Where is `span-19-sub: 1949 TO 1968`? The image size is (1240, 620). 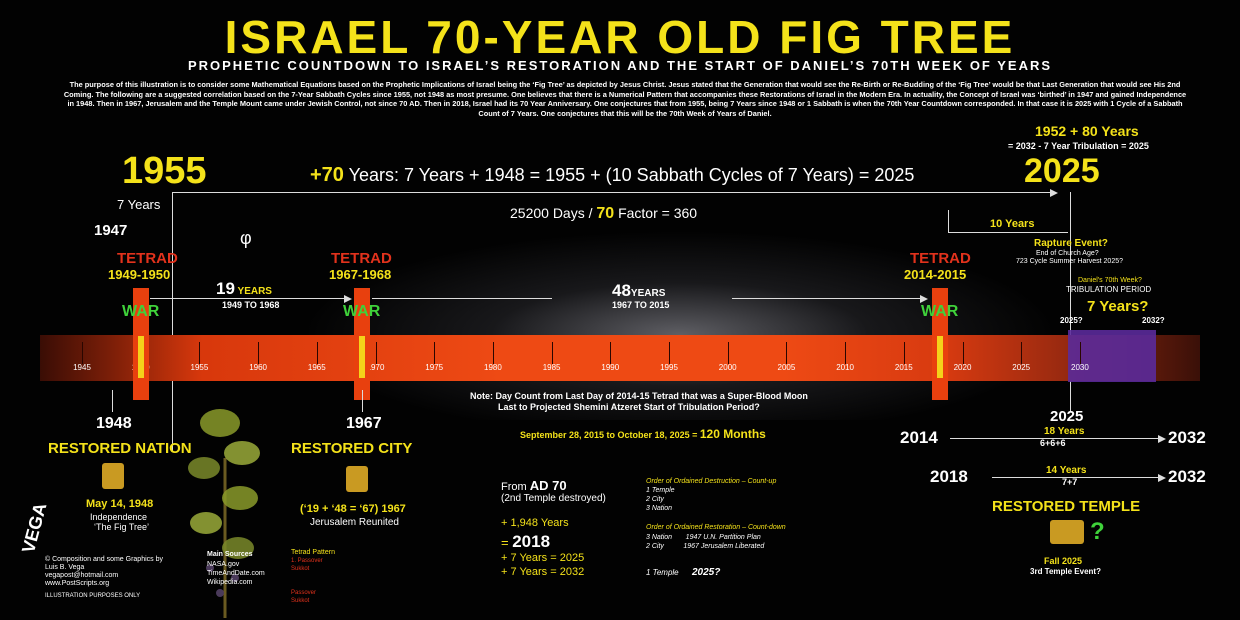
span-19-sub: 1949 TO 1968 is located at coordinates (251, 305).